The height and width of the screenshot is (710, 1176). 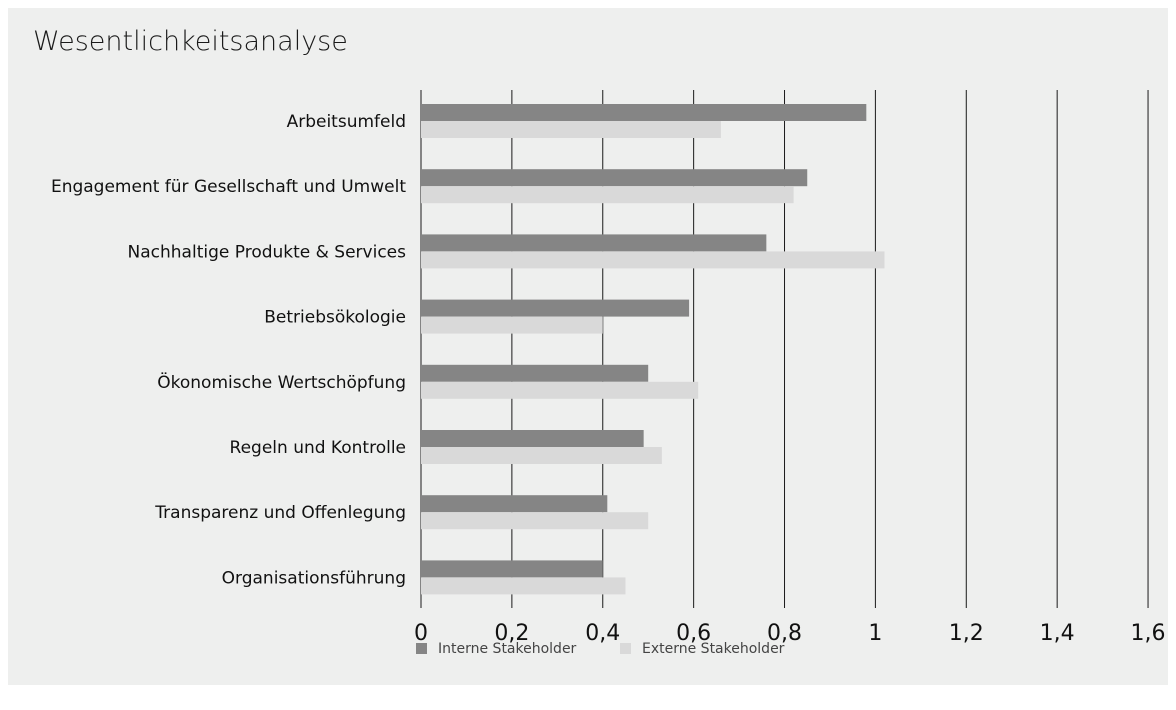 What do you see at coordinates (511, 633) in the screenshot?
I see `x-tick-label: 0,2` at bounding box center [511, 633].